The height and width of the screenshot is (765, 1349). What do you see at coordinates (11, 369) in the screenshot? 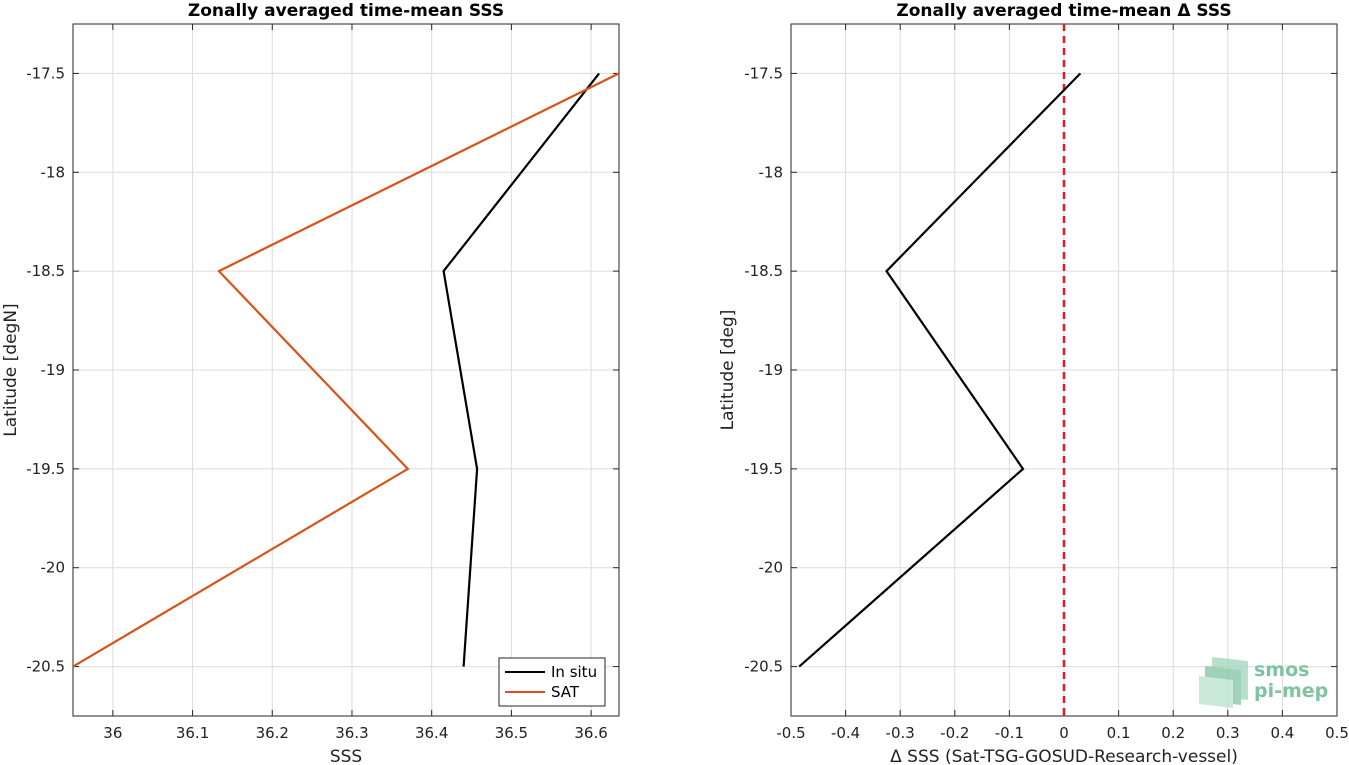
I see `left-y-axis-label: Latitude [degN]` at bounding box center [11, 369].